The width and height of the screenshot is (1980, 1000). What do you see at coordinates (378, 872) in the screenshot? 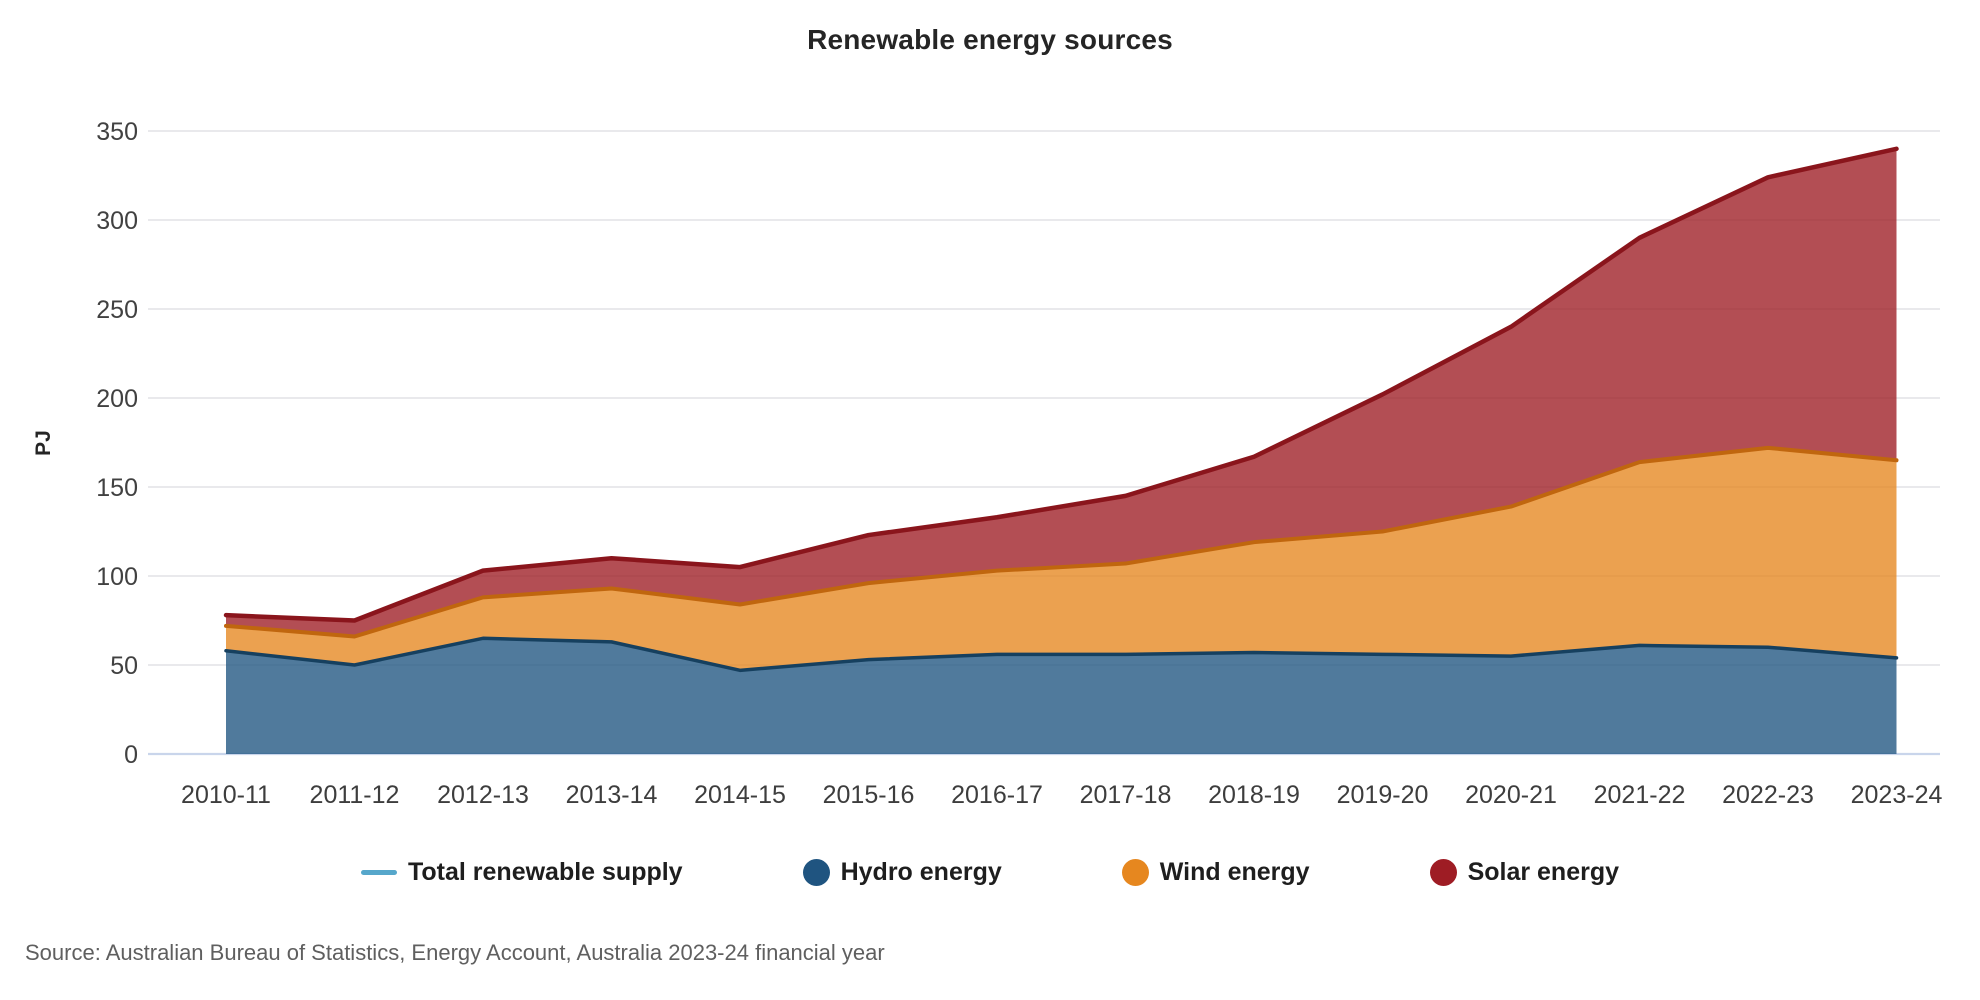
I see `total-line-swatch-icon` at bounding box center [378, 872].